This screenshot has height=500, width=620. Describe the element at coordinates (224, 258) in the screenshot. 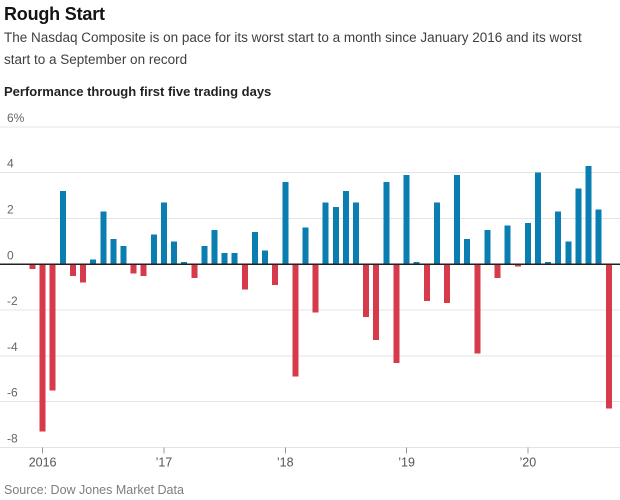

I see `bar-jul-2017` at that location.